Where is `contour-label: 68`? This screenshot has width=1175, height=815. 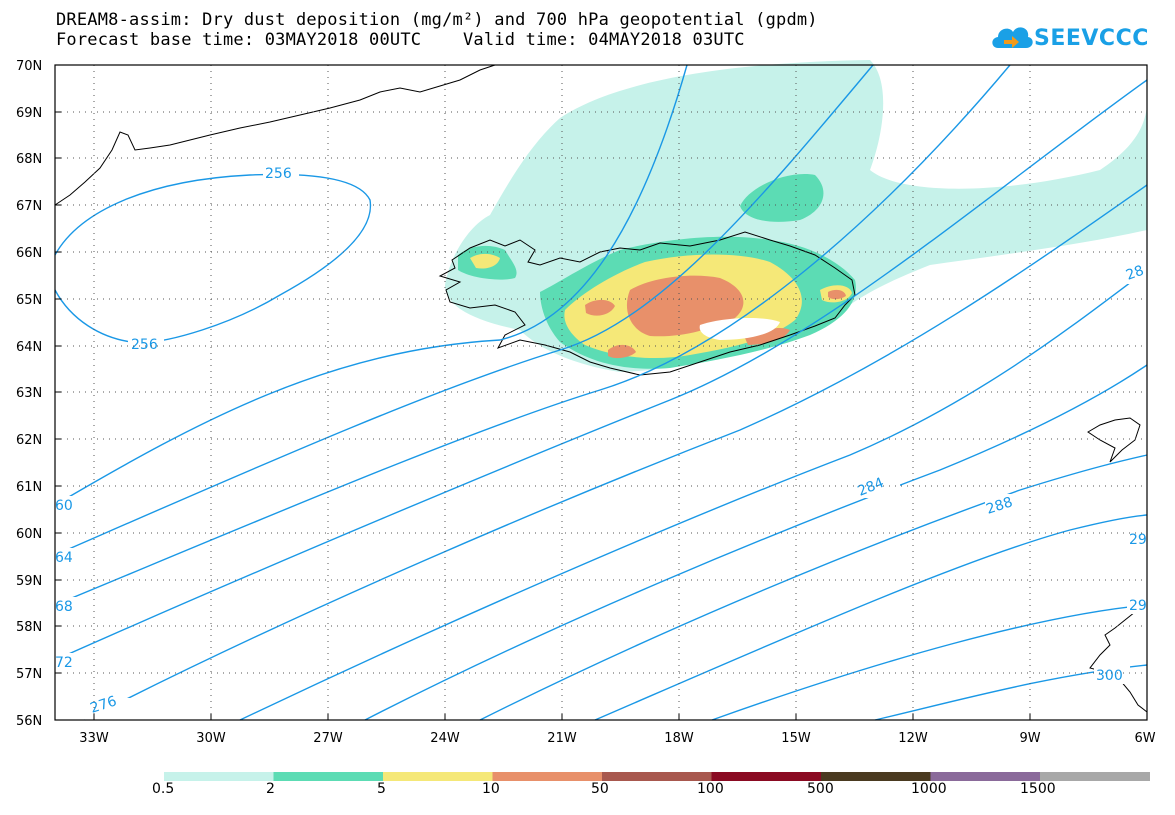 contour-label: 68 is located at coordinates (64, 607).